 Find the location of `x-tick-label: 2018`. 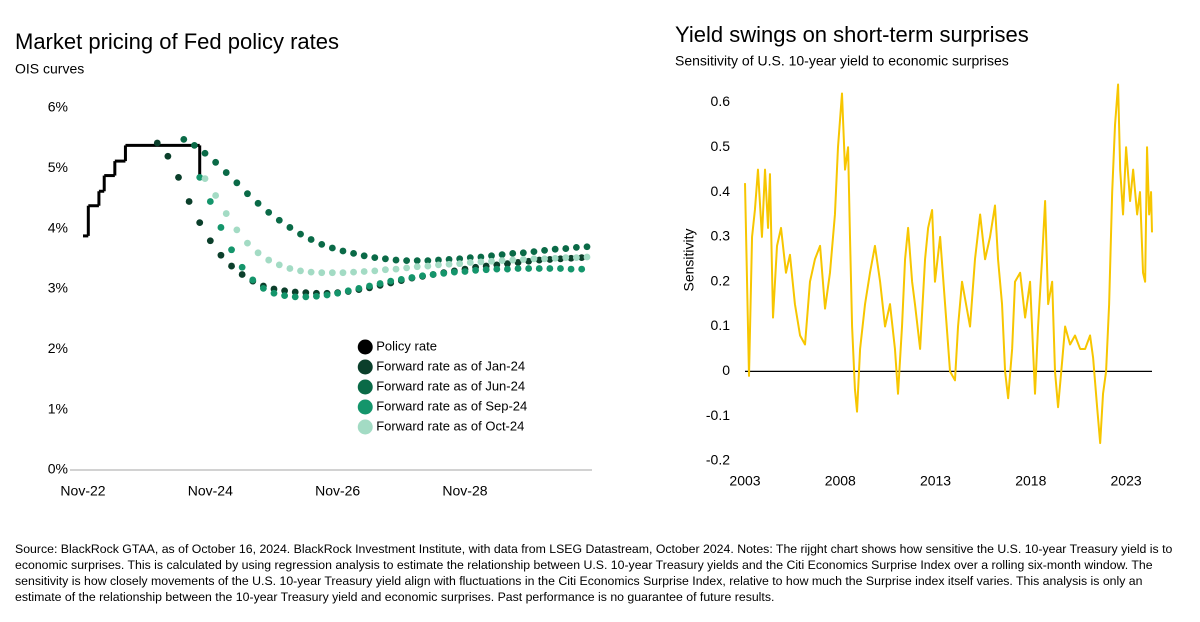

x-tick-label: 2018 is located at coordinates (1030, 481).